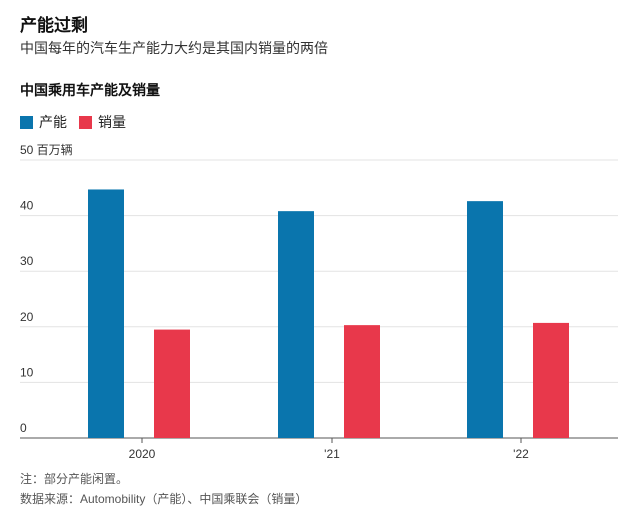  I want to click on legend-item-capacity: 产能, so click(43, 122).